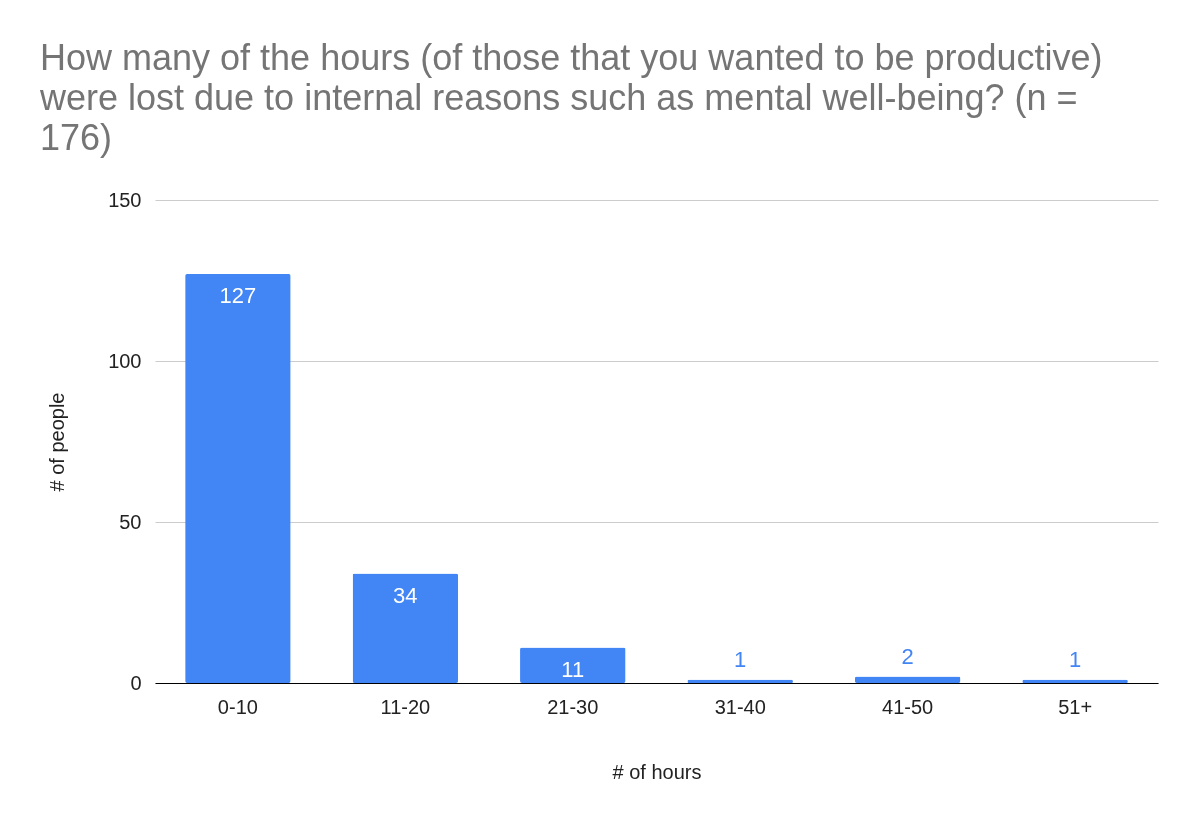  I want to click on x-tick-label: 0-10, so click(237, 706).